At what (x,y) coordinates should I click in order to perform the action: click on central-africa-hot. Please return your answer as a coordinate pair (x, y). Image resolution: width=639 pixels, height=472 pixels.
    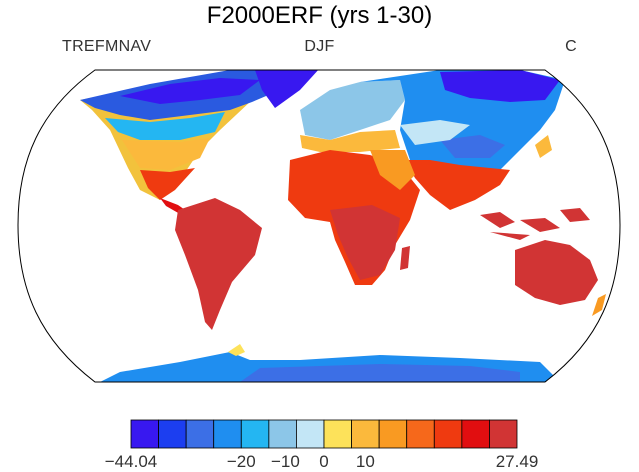
    Looking at the image, I should click on (365, 242).